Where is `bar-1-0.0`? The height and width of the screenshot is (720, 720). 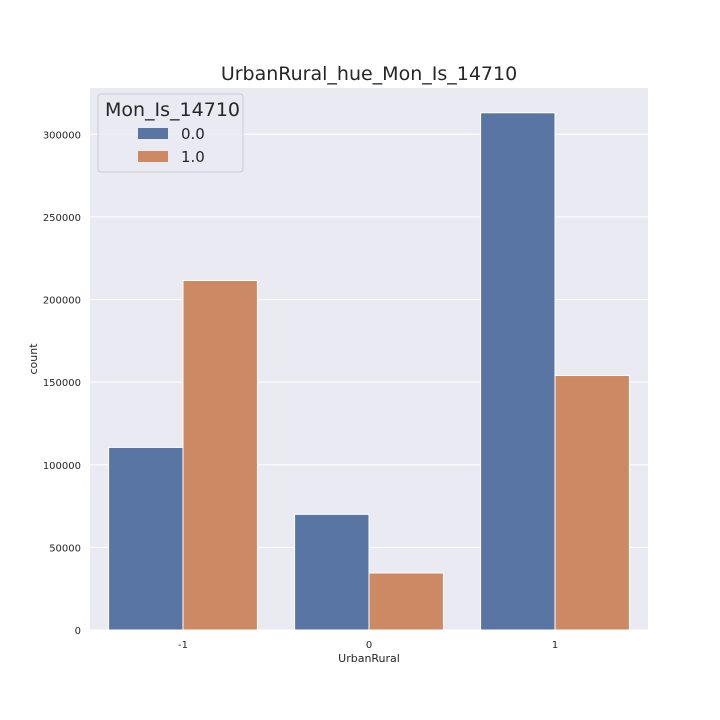 bar-1-0.0 is located at coordinates (518, 371).